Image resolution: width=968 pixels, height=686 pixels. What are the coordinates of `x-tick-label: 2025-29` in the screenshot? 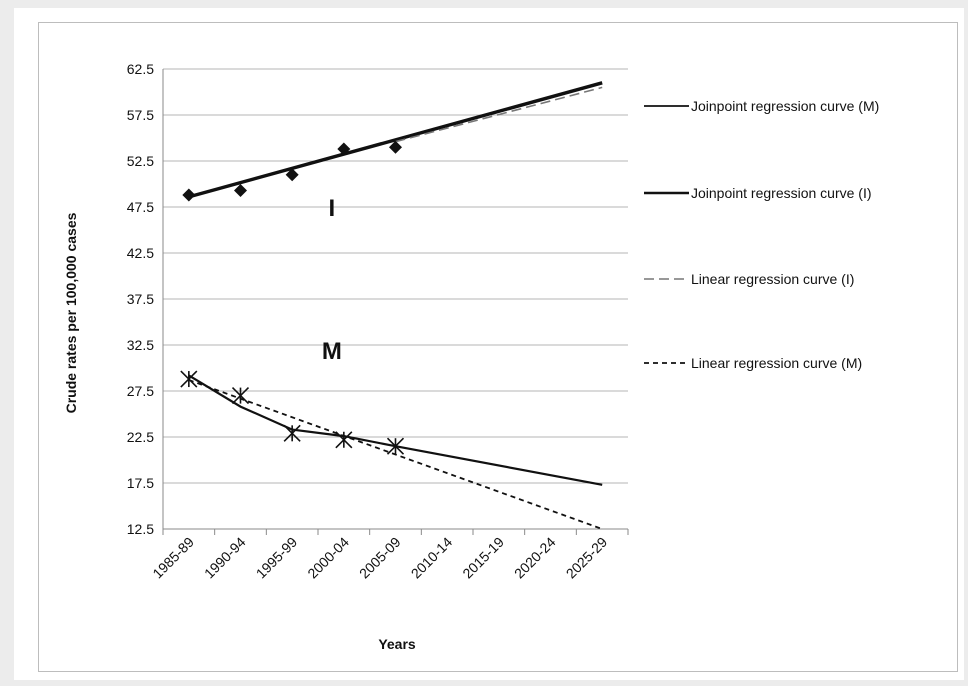 It's located at (587, 558).